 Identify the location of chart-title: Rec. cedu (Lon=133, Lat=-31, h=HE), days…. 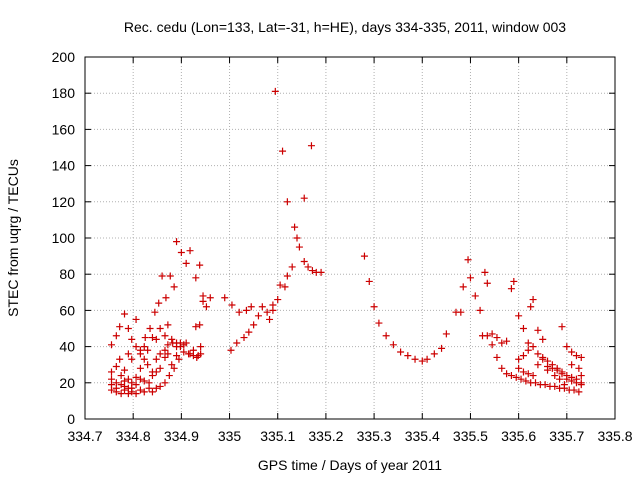
(345, 27).